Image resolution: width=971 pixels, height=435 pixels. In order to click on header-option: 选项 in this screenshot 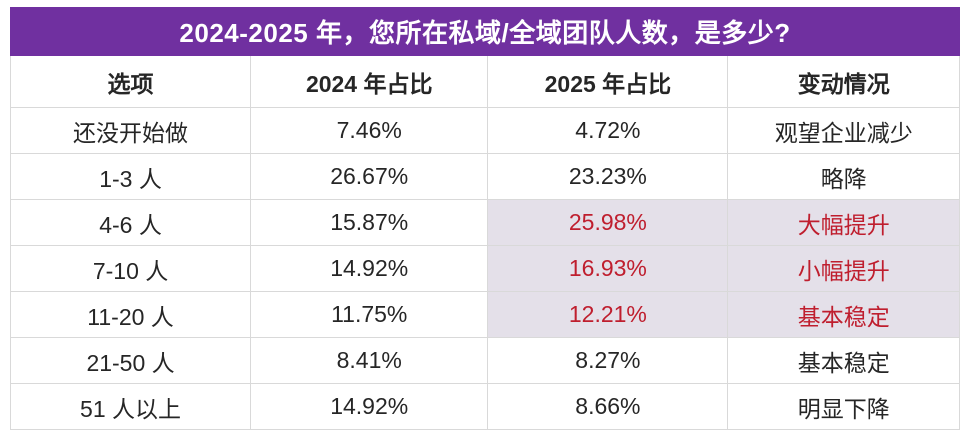, I will do `click(130, 82)`.